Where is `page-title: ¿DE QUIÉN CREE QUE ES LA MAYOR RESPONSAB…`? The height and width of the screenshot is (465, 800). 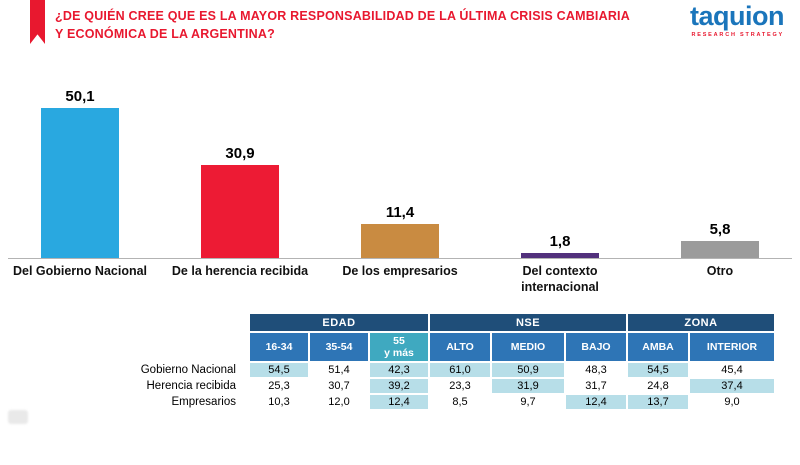
page-title: ¿DE QUIÉN CREE QUE ES LA MAYOR RESPONSAB… is located at coordinates (342, 25).